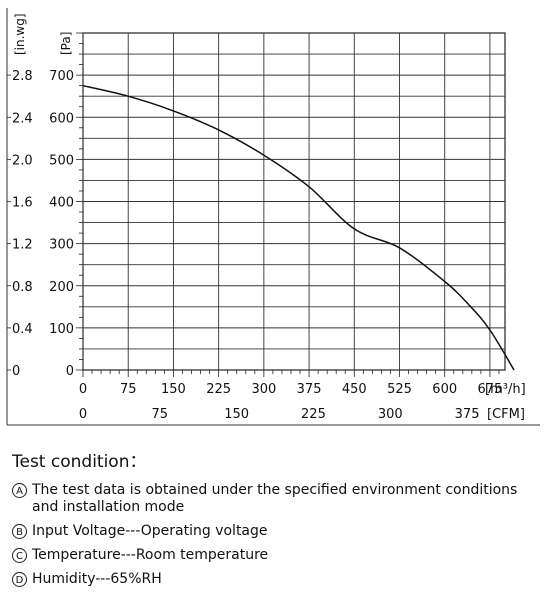 The width and height of the screenshot is (548, 610). I want to click on x-unit-m3h: [m³/h], so click(505, 389).